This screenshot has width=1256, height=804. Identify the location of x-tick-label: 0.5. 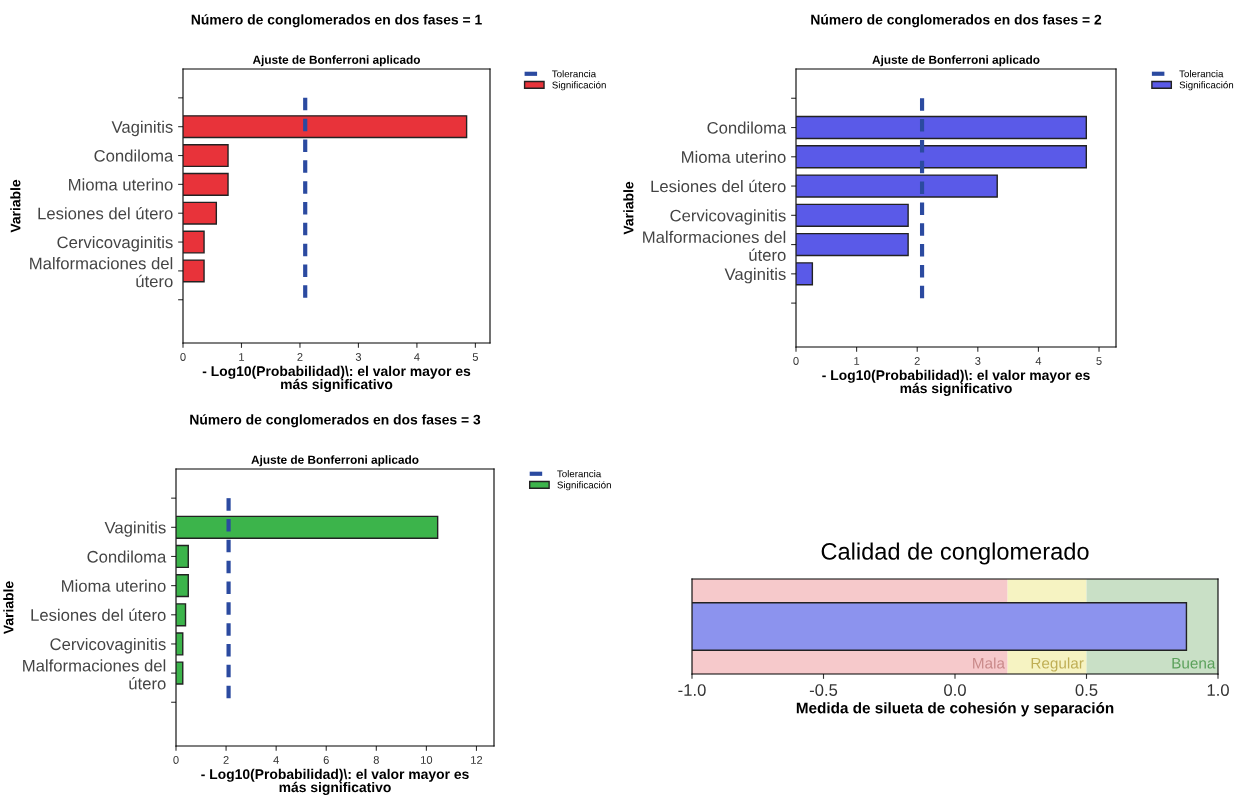
(1086, 690).